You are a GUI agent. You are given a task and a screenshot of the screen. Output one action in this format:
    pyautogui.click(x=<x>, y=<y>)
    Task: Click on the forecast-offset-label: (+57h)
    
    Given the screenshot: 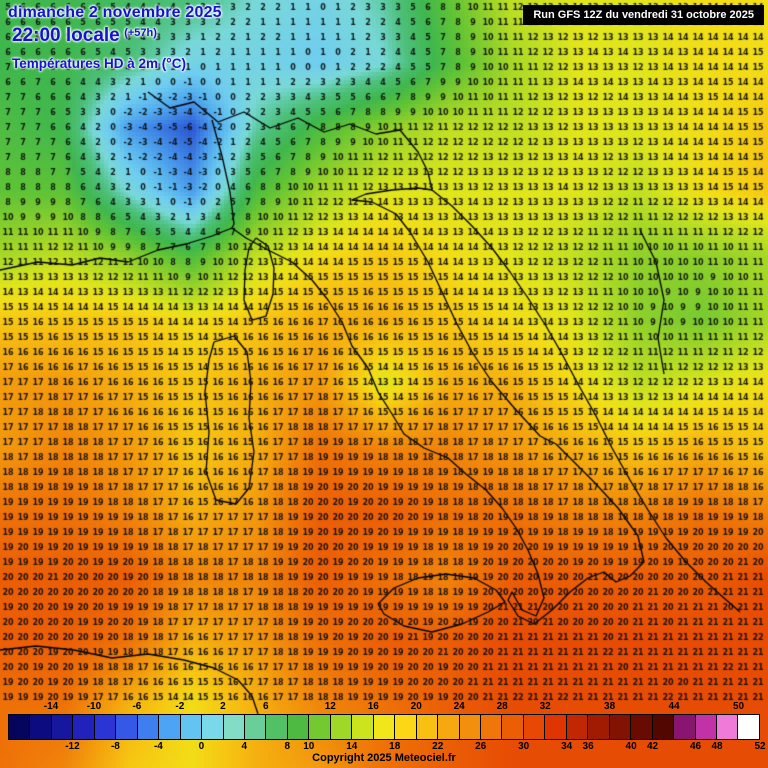 What is the action you would take?
    pyautogui.click(x=140, y=33)
    